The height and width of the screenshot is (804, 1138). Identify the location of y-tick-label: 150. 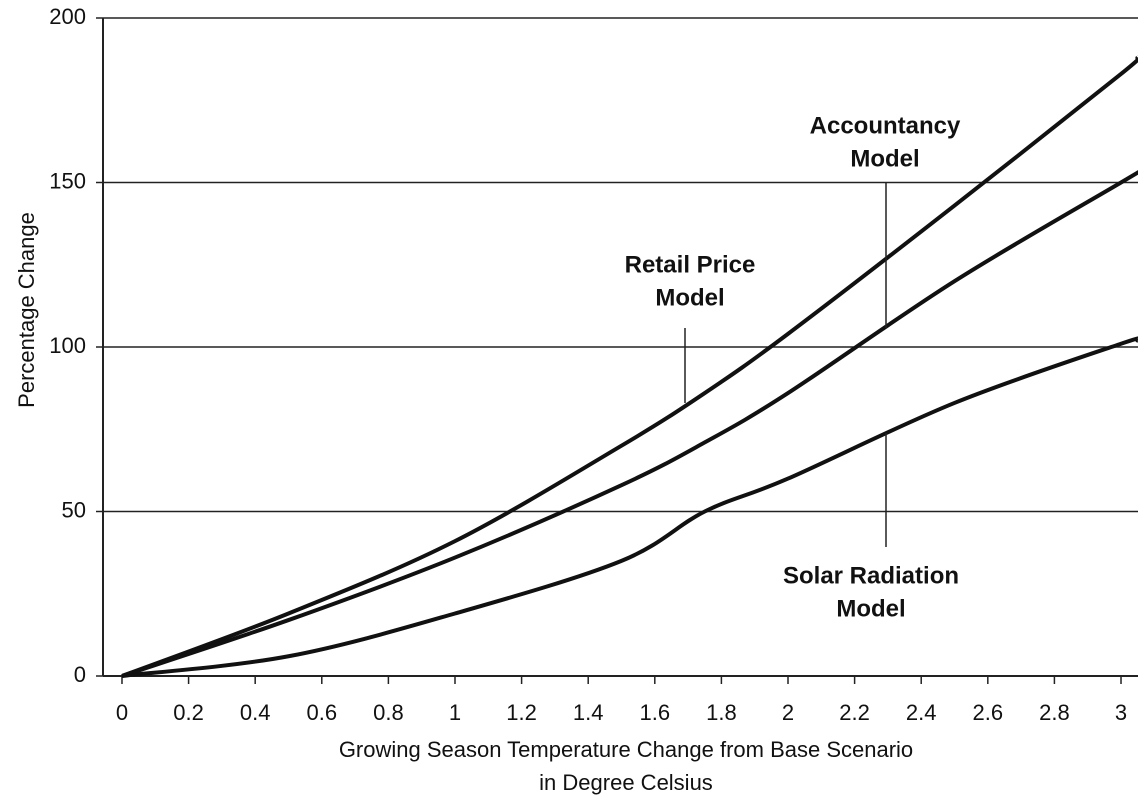
(67, 180).